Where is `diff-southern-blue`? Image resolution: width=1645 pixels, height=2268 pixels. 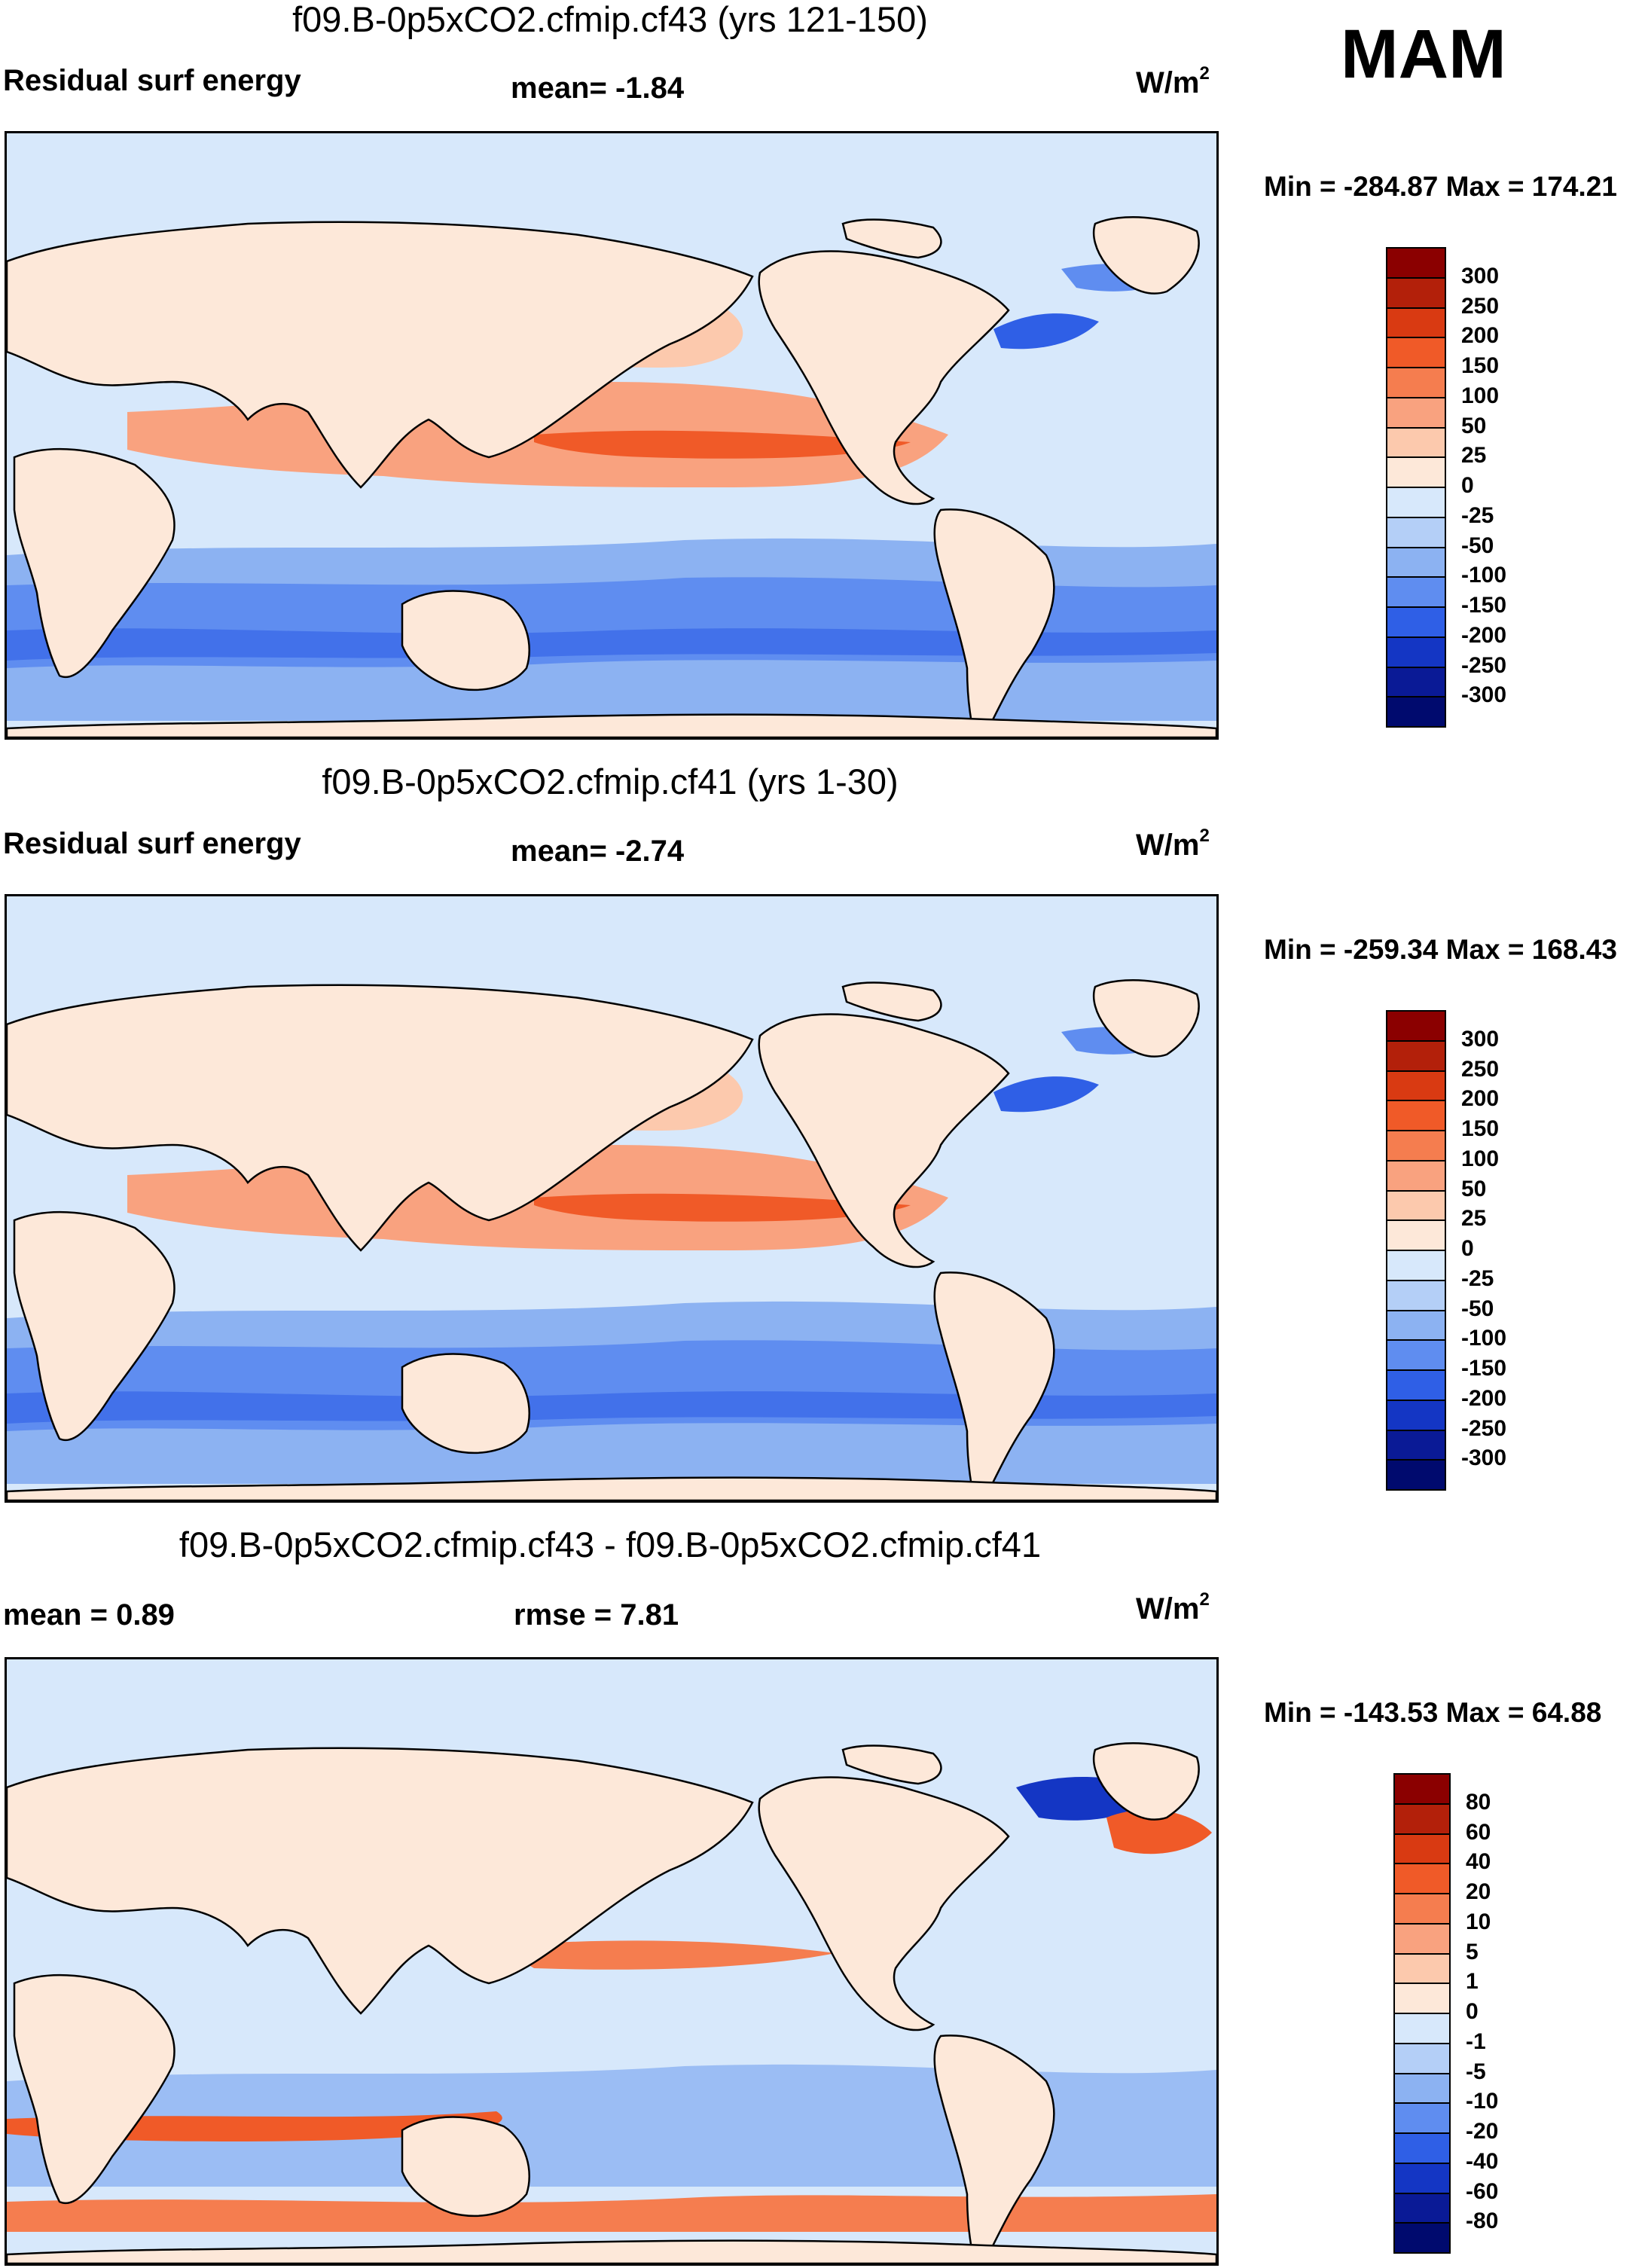 diff-southern-blue is located at coordinates (611, 2125).